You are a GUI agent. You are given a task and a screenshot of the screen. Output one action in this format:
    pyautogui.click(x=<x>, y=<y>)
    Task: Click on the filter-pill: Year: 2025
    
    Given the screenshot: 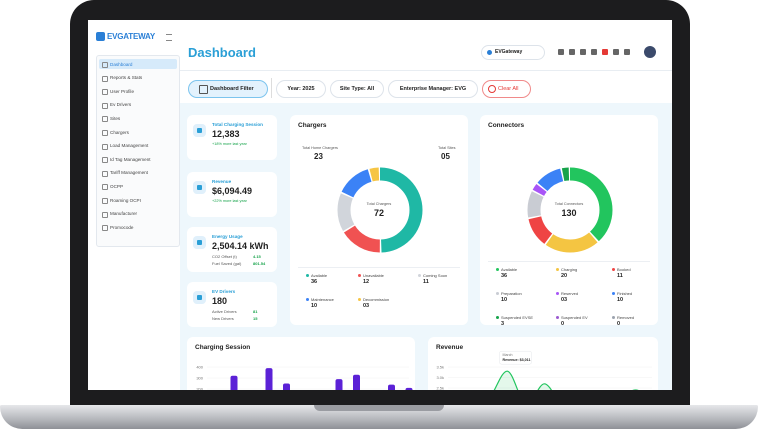 What is the action you would take?
    pyautogui.click(x=301, y=89)
    